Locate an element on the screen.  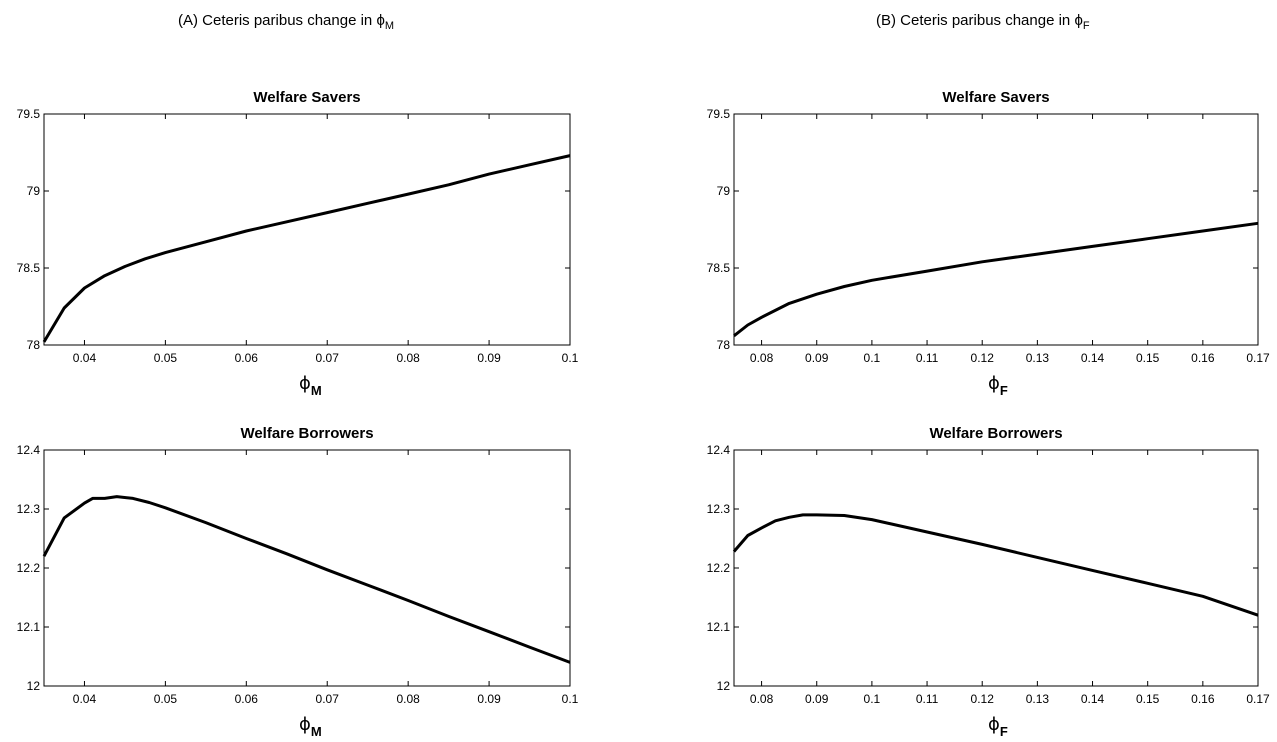
column-title-a-prefix: (A) Ceteris paribus change in is located at coordinates (277, 20).